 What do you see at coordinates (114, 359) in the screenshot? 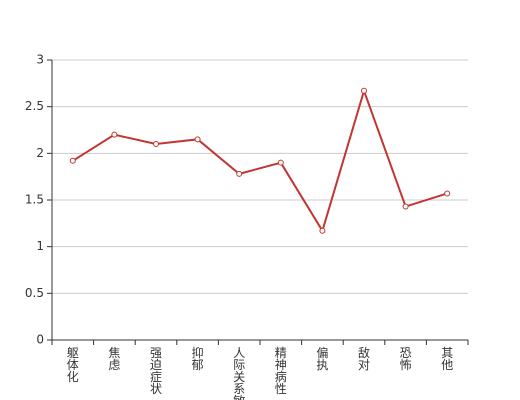
I see `x-tick-label: 焦虑` at bounding box center [114, 359].